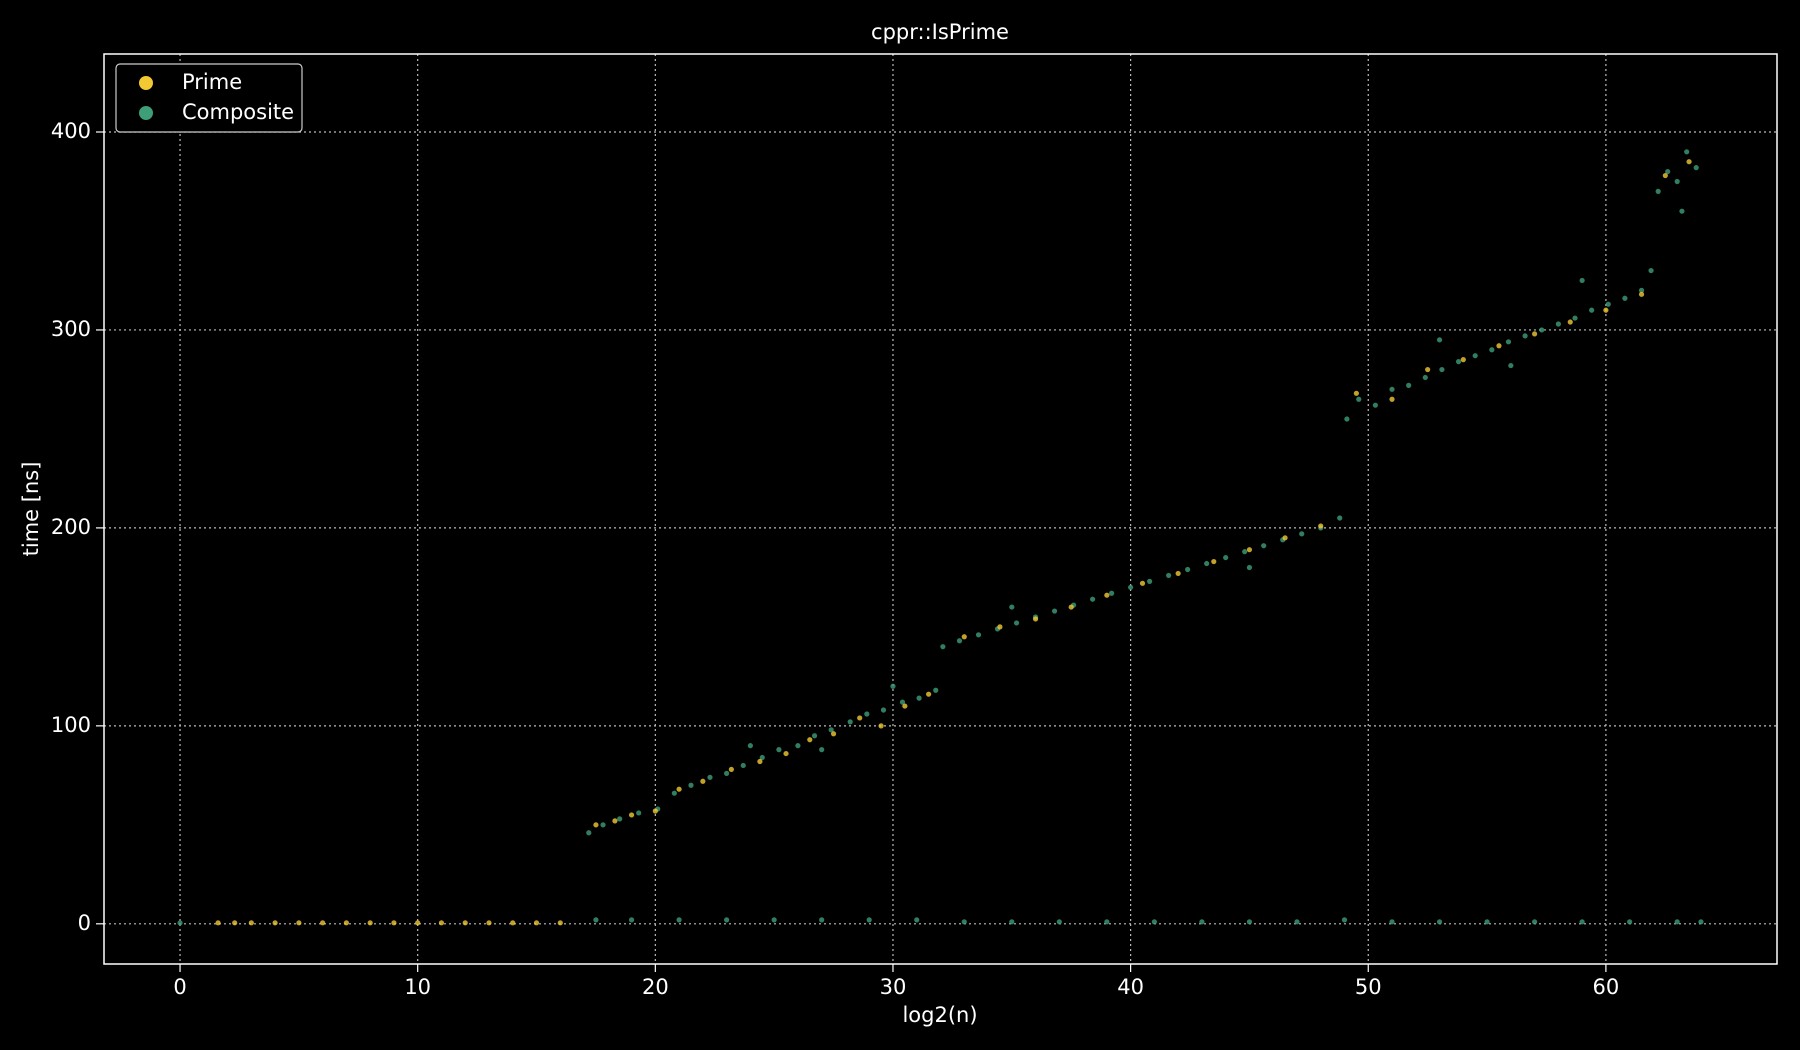 This screenshot has width=1800, height=1050. I want to click on x-axis-label: log2(n), so click(939, 1015).